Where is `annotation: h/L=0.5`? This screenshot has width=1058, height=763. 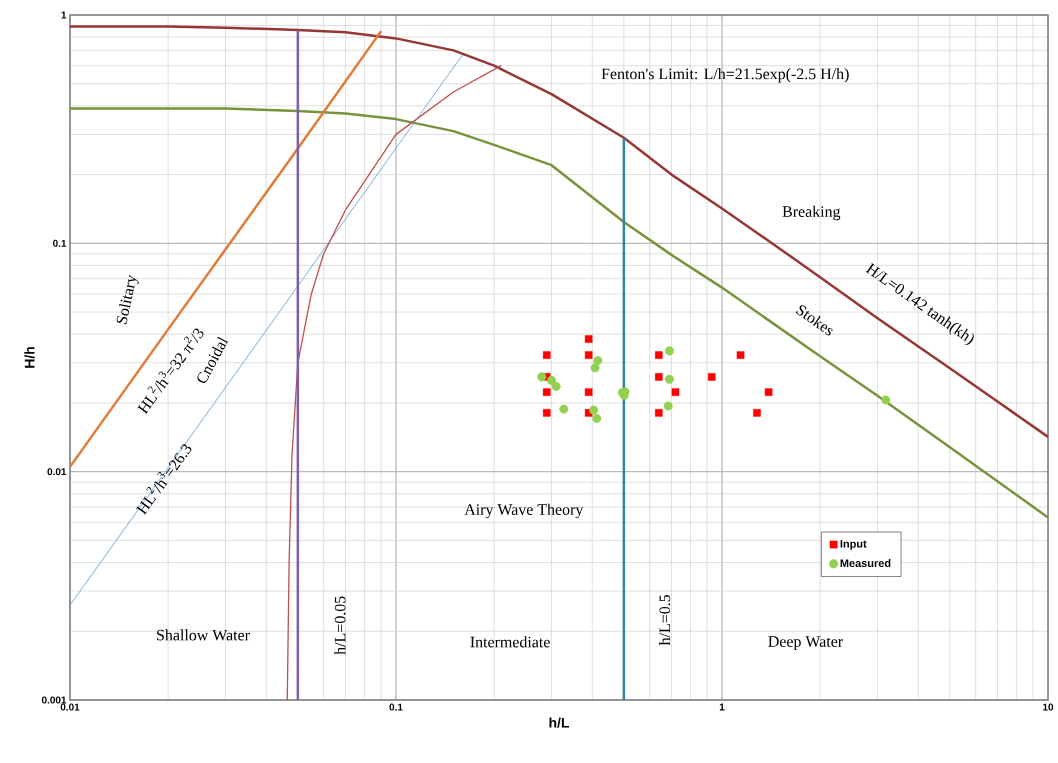
annotation: h/L=0.5 is located at coordinates (664, 620).